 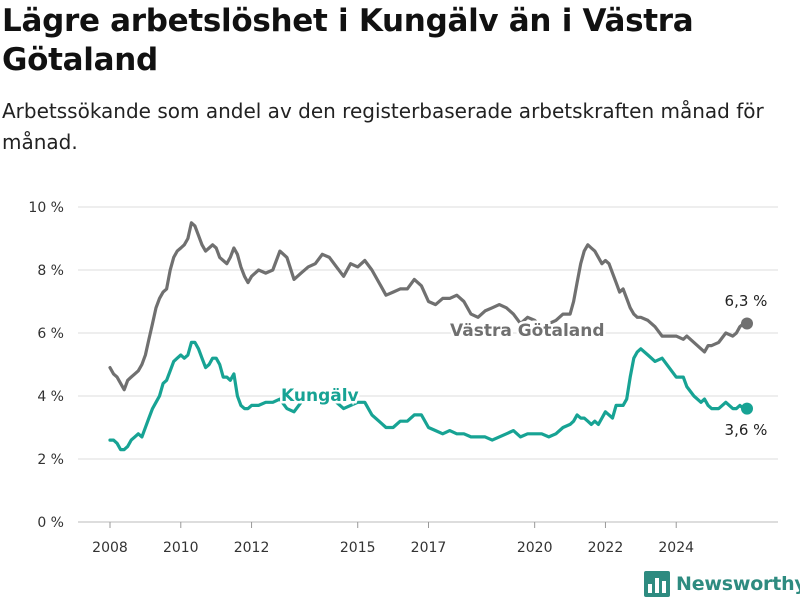 I want to click on x-tick-label: 2020, so click(x=535, y=548).